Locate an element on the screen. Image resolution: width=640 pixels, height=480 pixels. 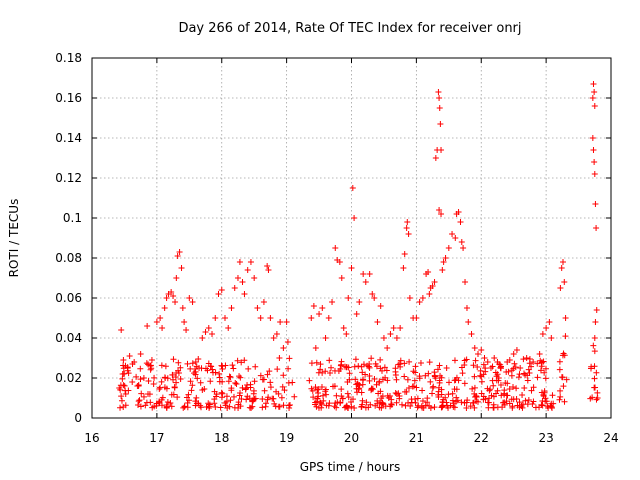
y-axis-label: ROTI / TECUs is located at coordinates (14, 238).